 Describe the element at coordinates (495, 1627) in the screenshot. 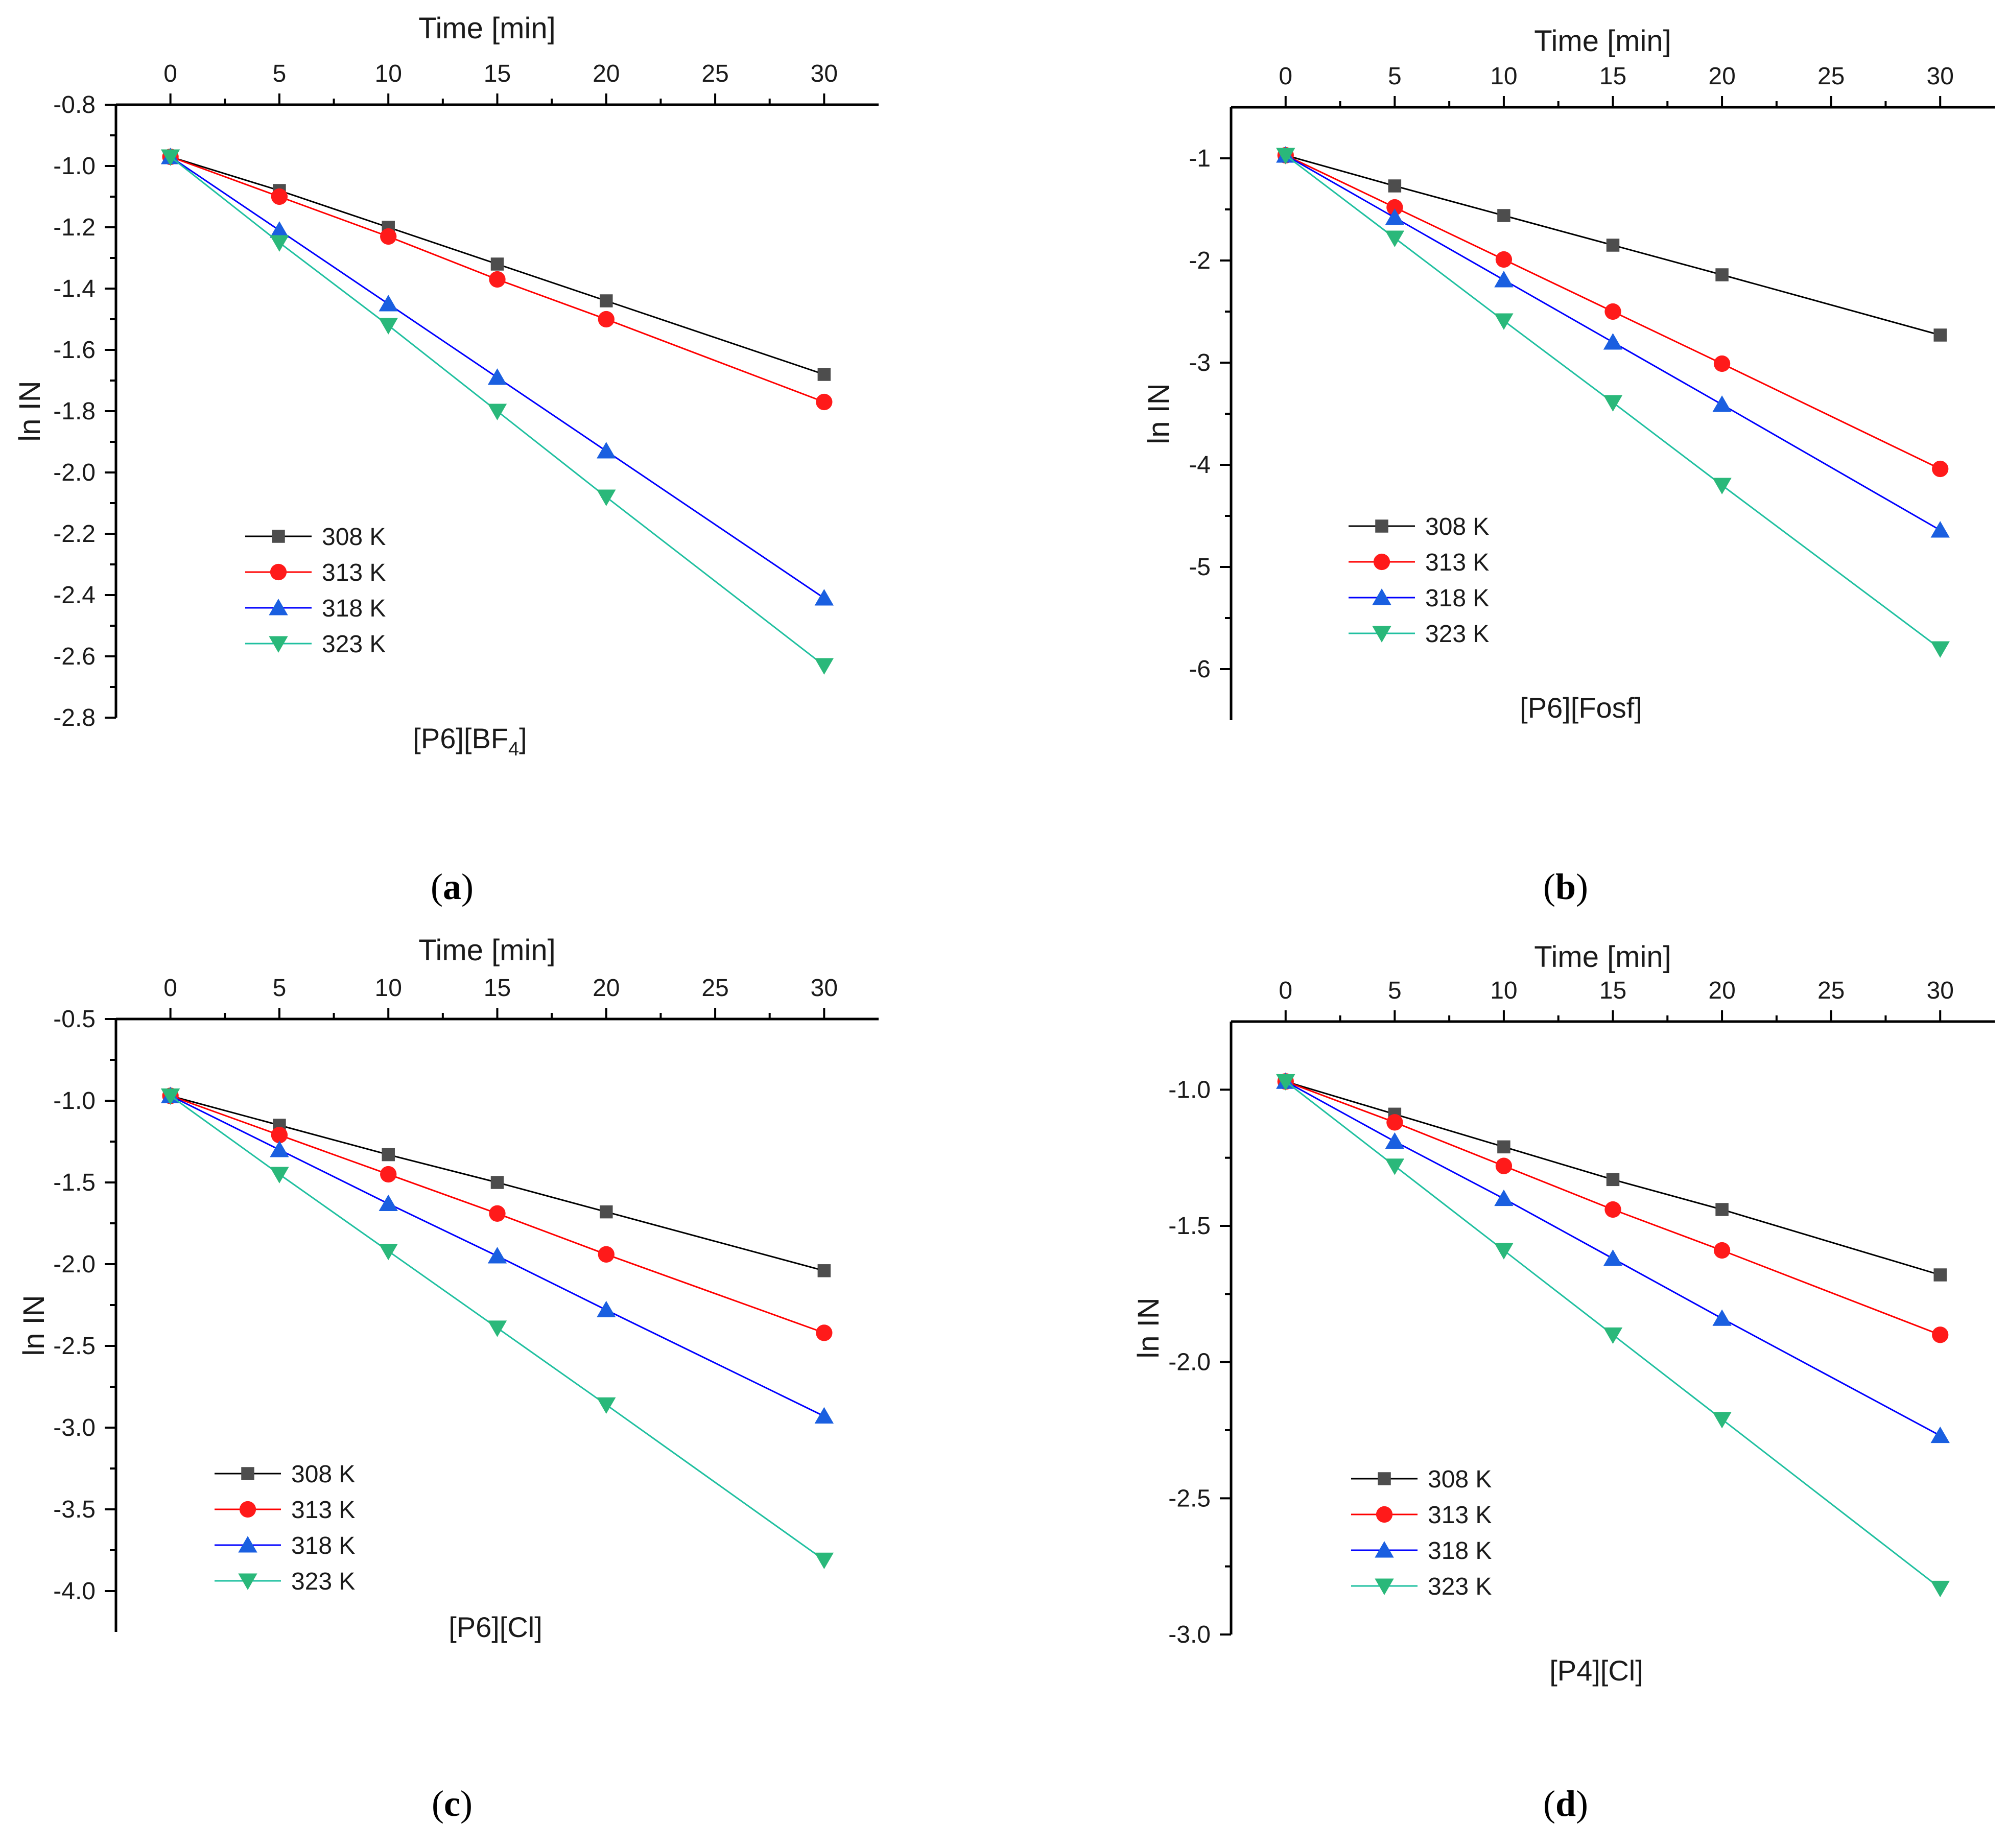

I see `chart-caption: [P6][Cl]` at that location.